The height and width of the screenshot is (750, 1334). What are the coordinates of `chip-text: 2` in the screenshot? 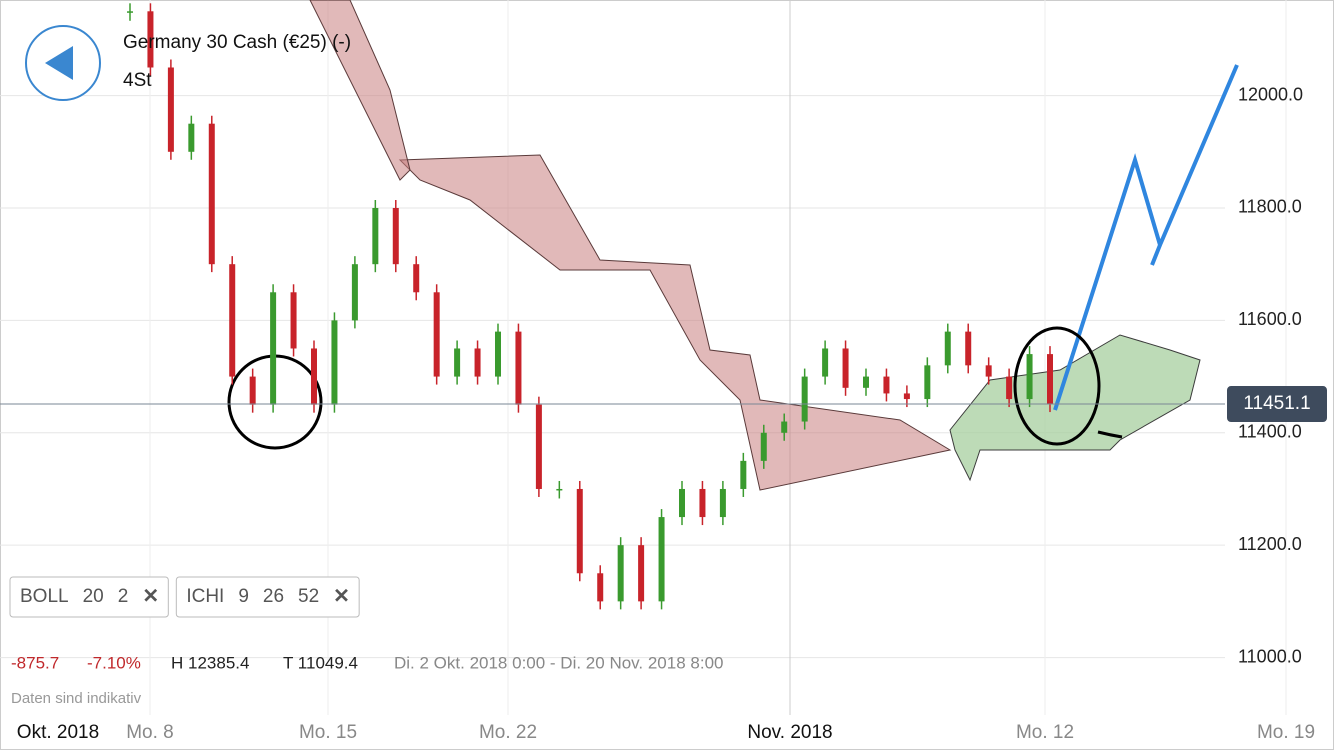 It's located at (123, 596).